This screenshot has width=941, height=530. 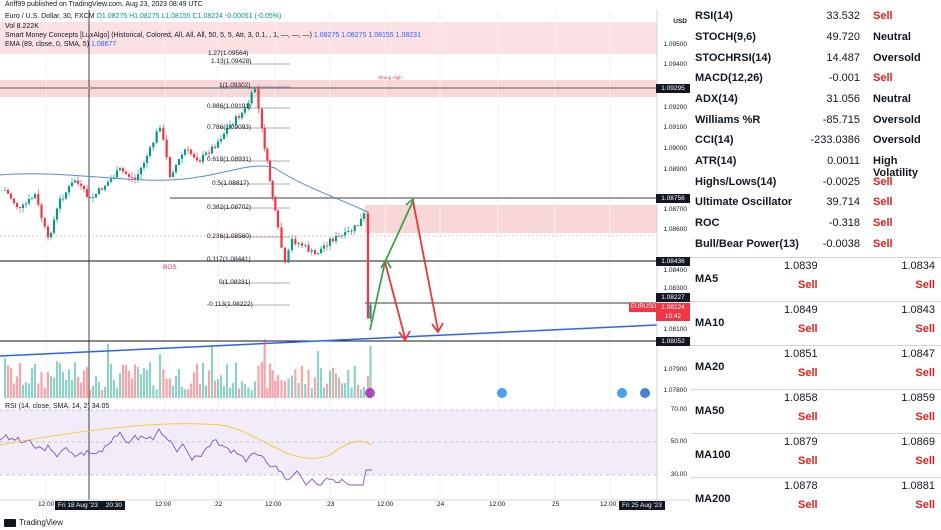 What do you see at coordinates (186, 441) in the screenshot?
I see `rsi-ma-line` at bounding box center [186, 441].